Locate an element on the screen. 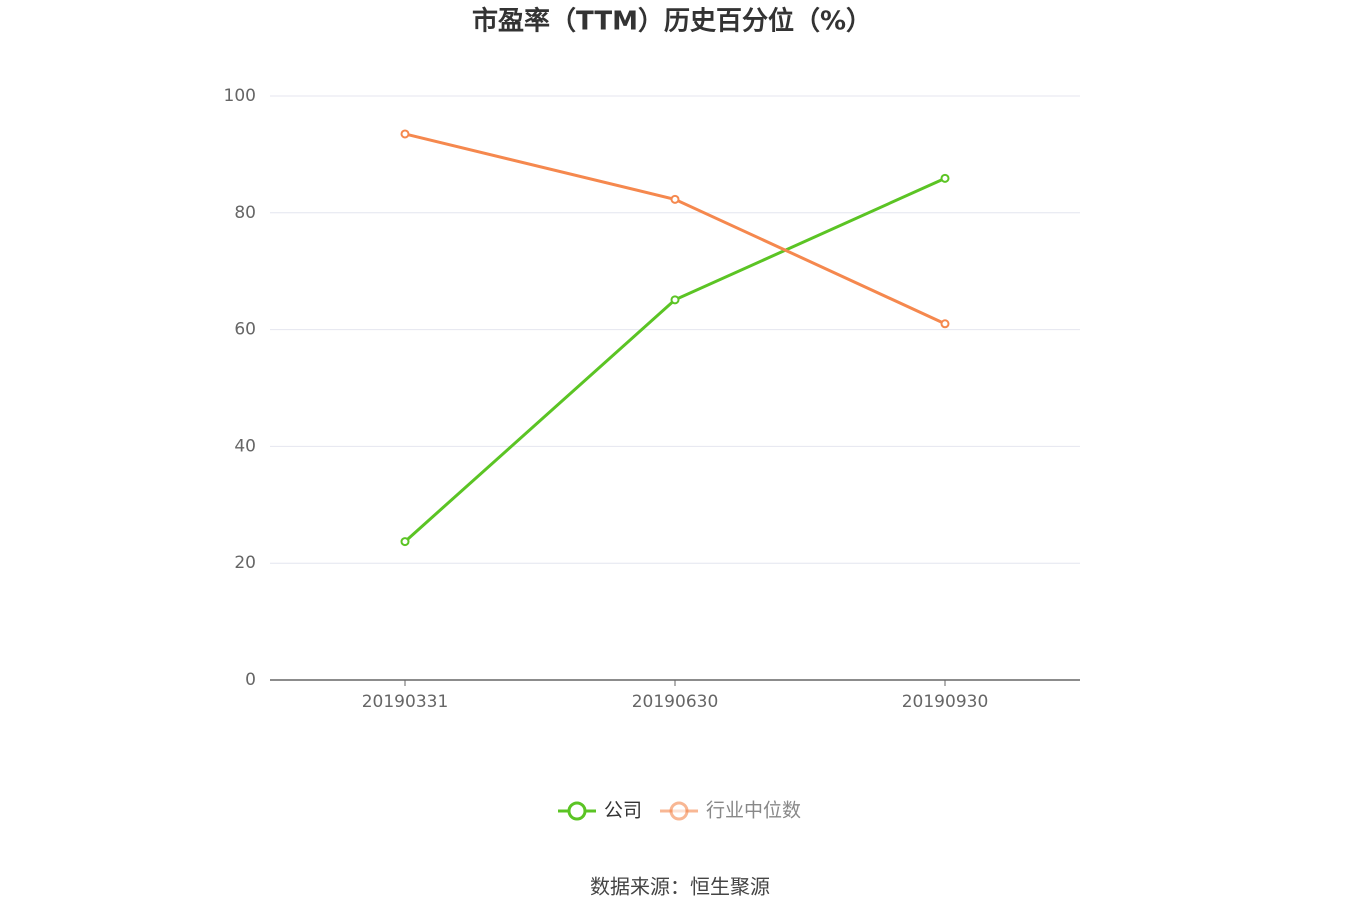 Image resolution: width=1360 pixels, height=920 pixels. source-note: 数据来源：恒生聚源 is located at coordinates (680, 887).